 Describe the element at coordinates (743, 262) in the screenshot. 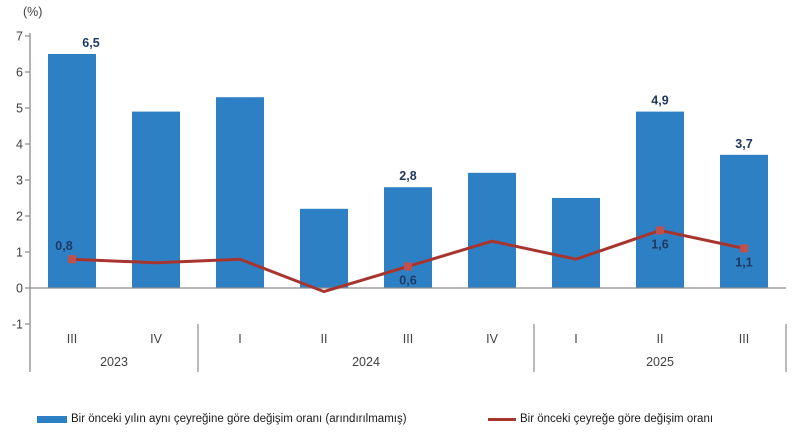

I see `line-value-label-8: 1,1` at that location.